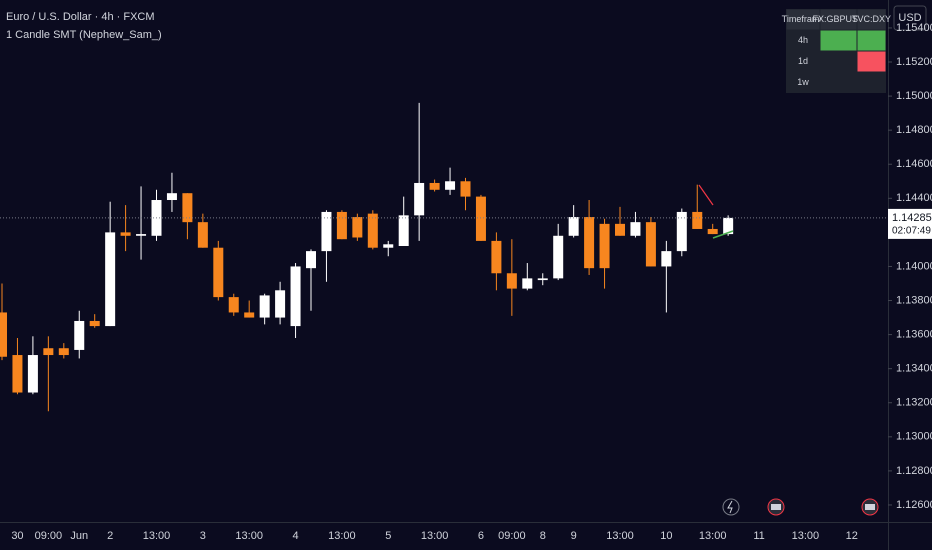 The width and height of the screenshot is (932, 550). I want to click on y-tick-label: 1.12600, so click(914, 505).